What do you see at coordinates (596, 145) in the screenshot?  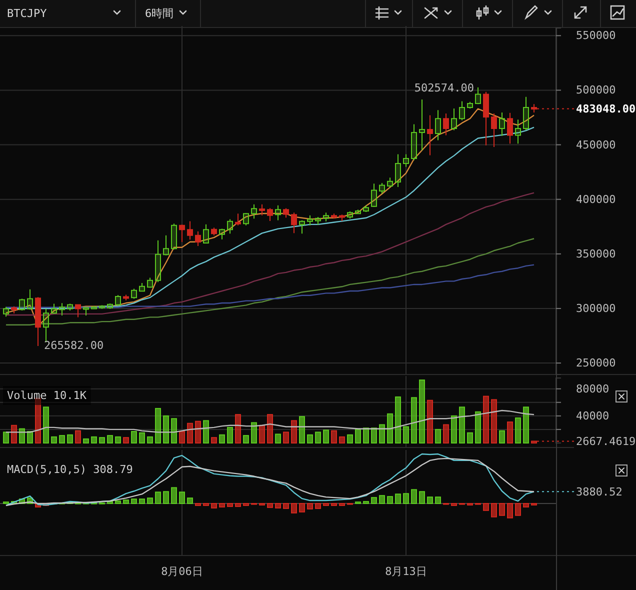 I see `y-tick-label: 450000` at bounding box center [596, 145].